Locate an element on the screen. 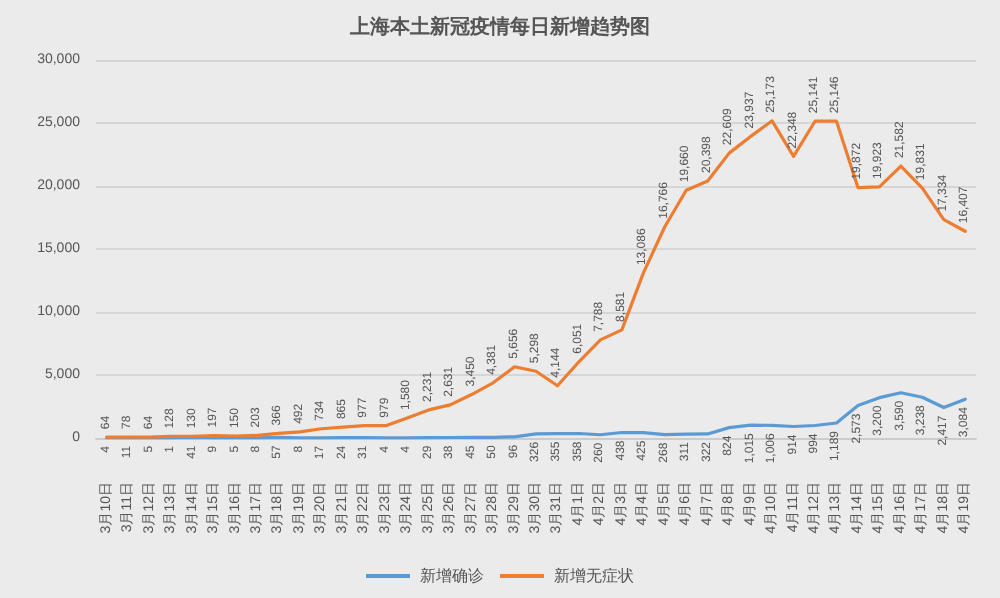  chart-title: 上海本土新冠疫情每日新增趋势图 is located at coordinates (499, 27).